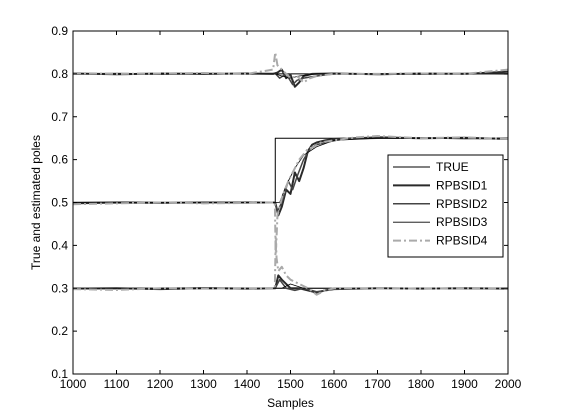 This screenshot has width=561, height=420. Describe the element at coordinates (452, 167) in the screenshot. I see `legend-label-true: TRUE` at that location.